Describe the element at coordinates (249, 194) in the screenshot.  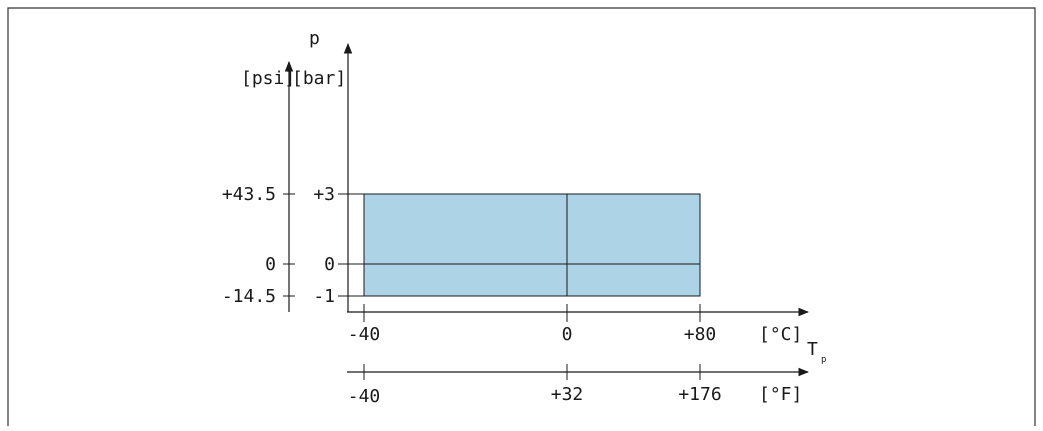
I see `psi-tick-label: +43.5` at that location.